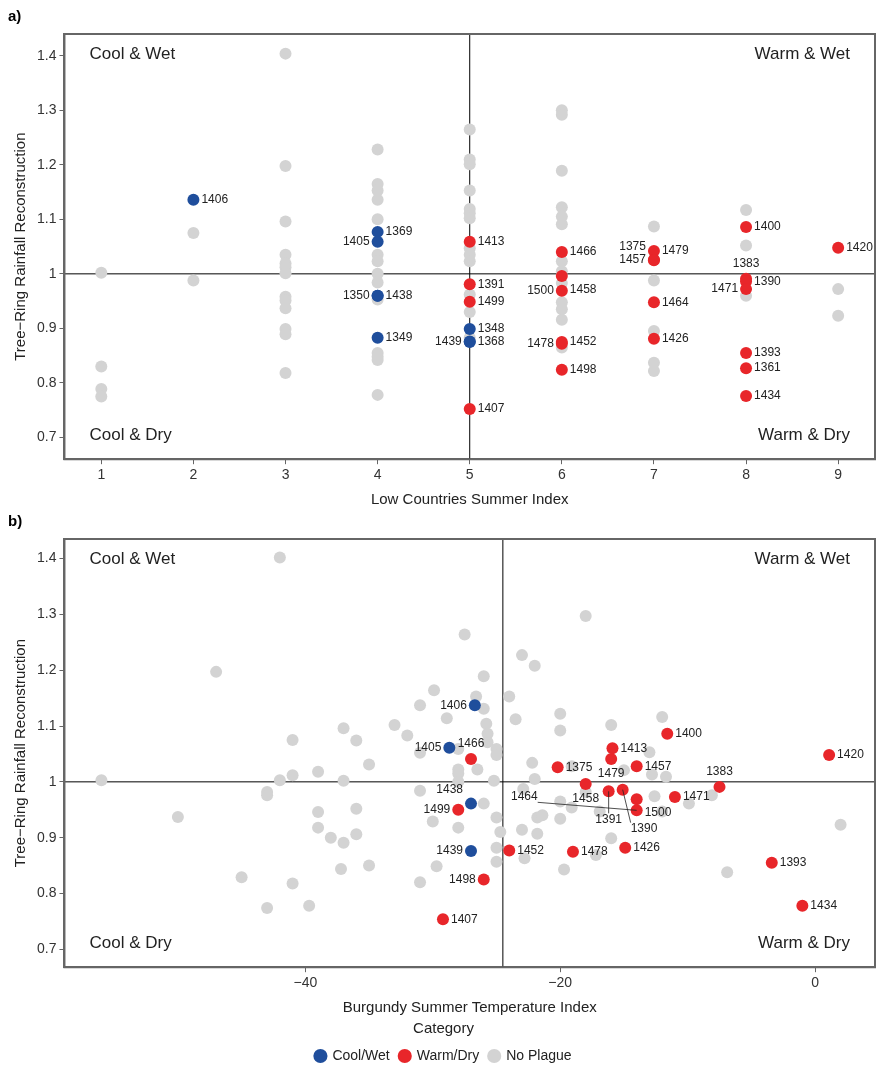 The image size is (889, 1090). Describe the element at coordinates (560, 982) in the screenshot. I see `x-tick-label: −20` at that location.